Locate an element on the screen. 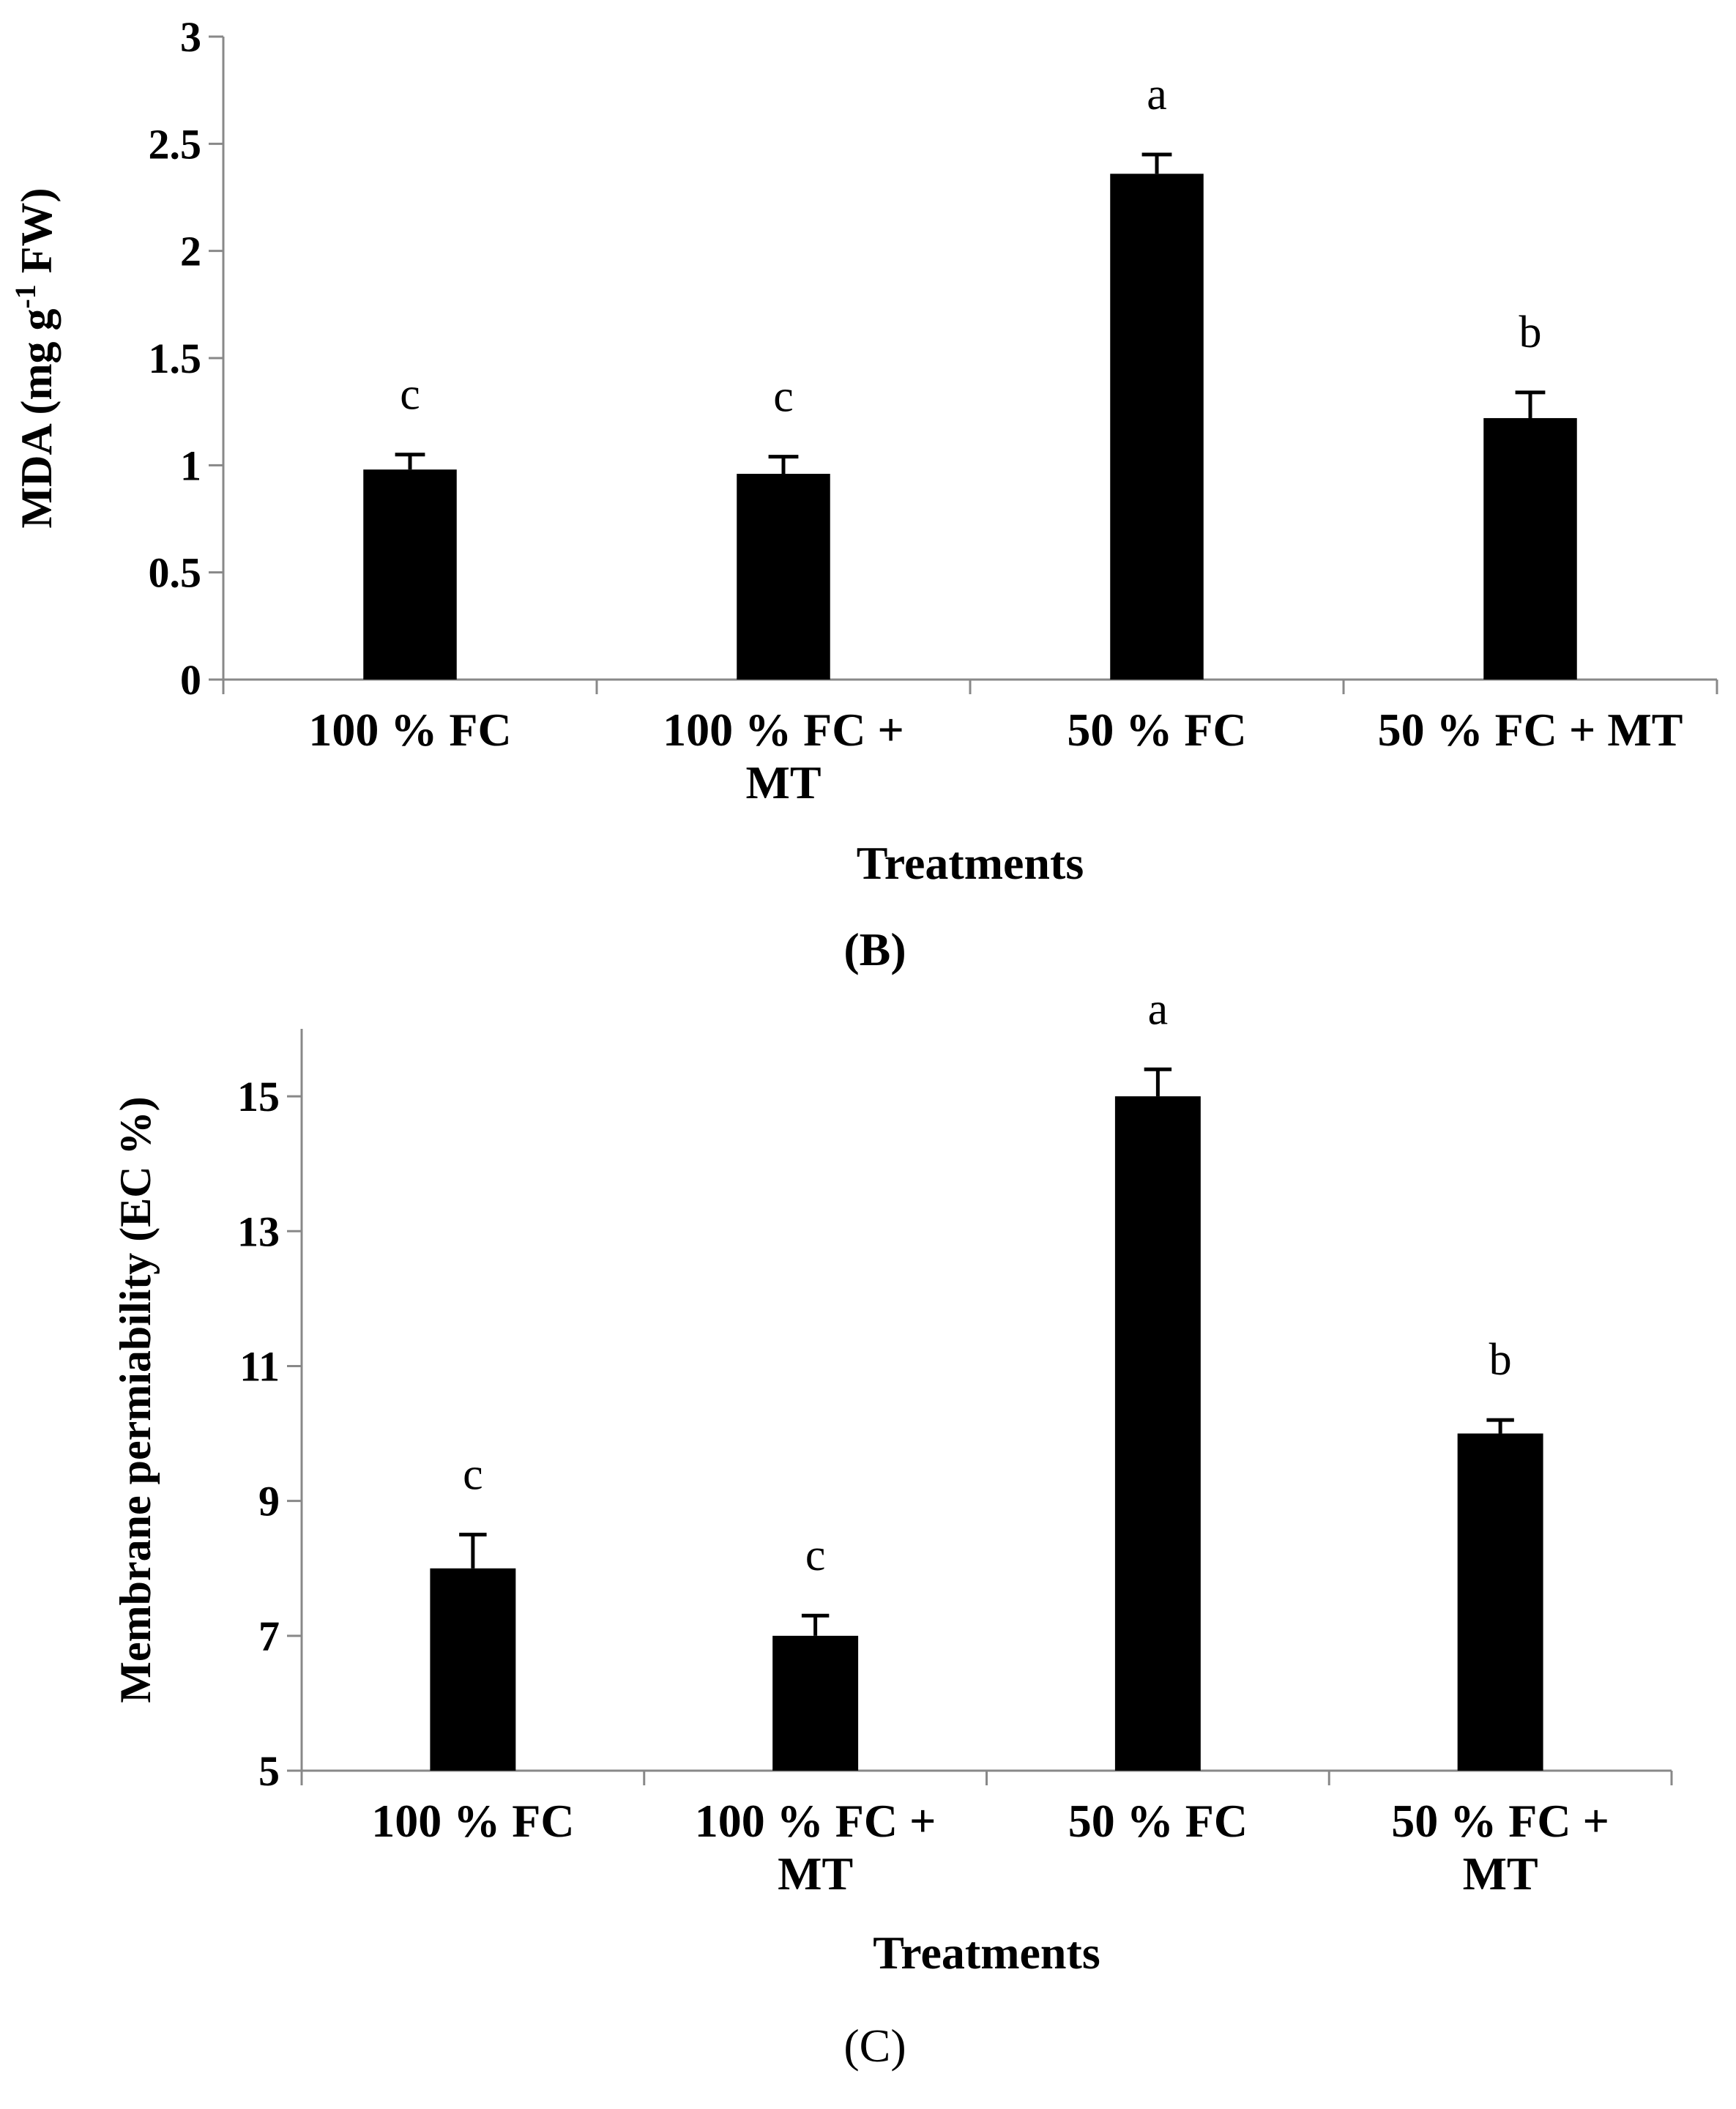  category-label: 50 % FC + MT is located at coordinates (1530, 730).